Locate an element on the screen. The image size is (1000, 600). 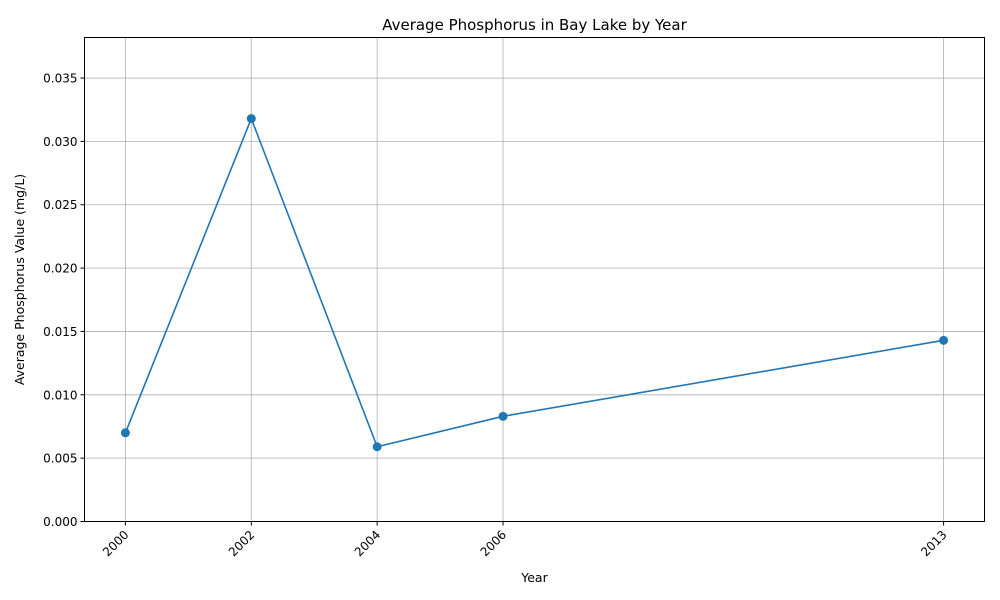
y-tick-label: 0.015 is located at coordinates (60, 332).